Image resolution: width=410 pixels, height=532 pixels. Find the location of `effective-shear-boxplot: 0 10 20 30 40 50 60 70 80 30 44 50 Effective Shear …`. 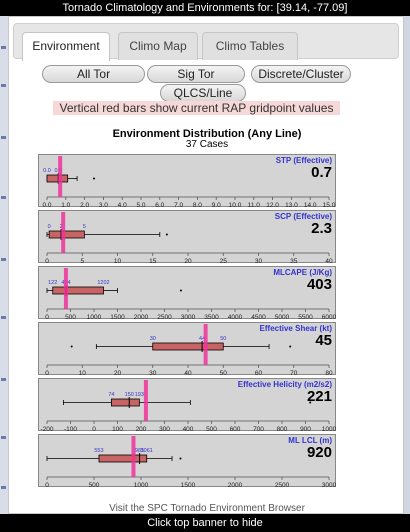

effective-shear-boxplot: 0 10 20 30 40 50 60 70 80 30 44 50 Effective Shear … is located at coordinates (187, 349).